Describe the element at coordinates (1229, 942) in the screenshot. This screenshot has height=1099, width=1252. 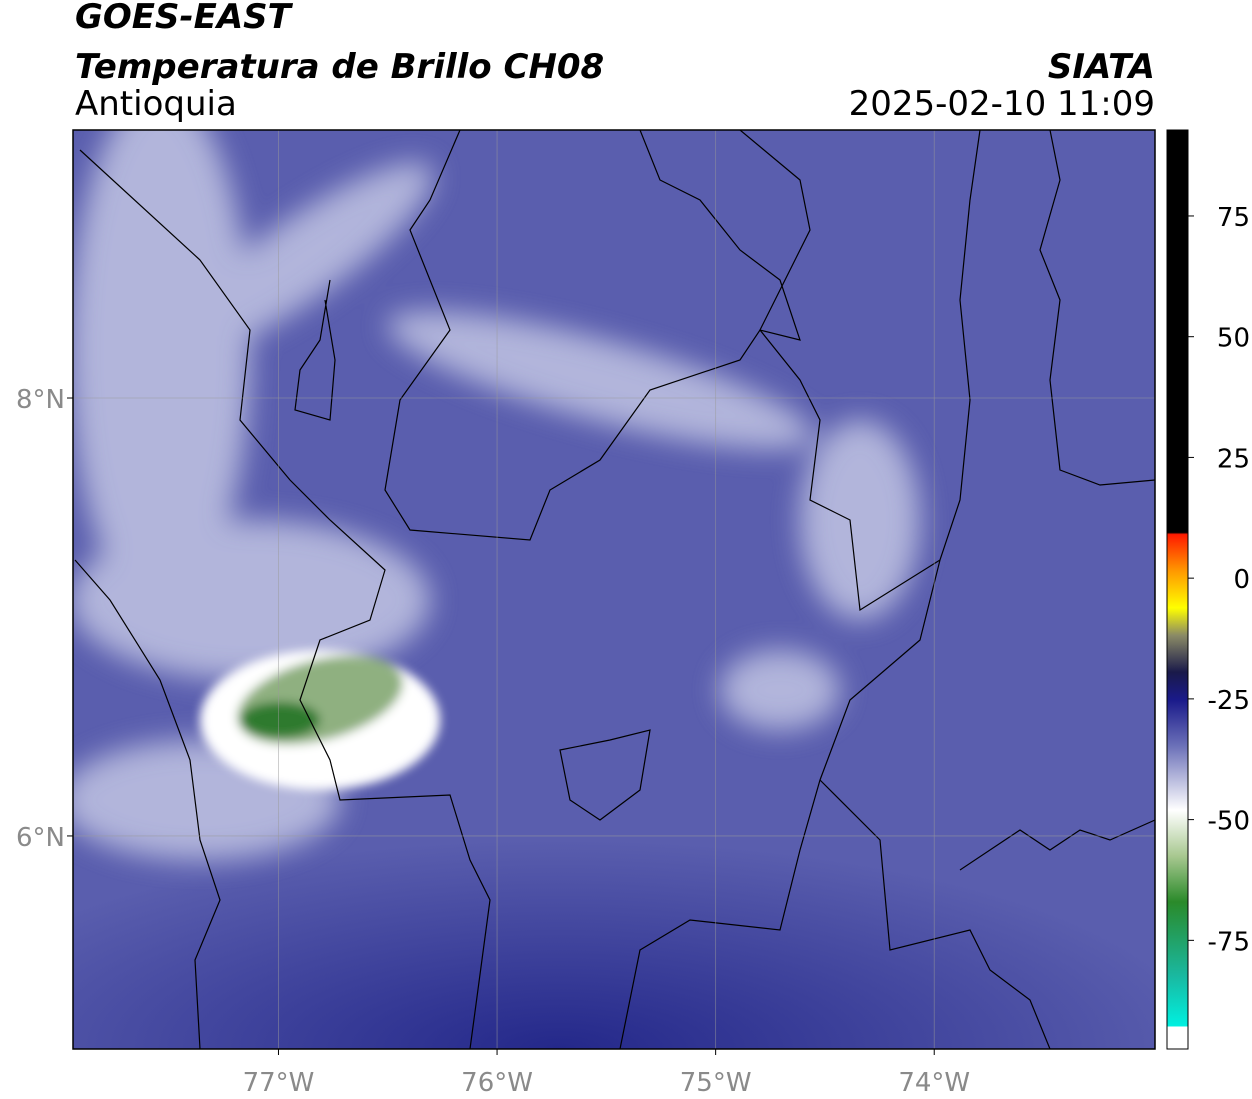
I see `colorbar-tick-label: -75` at that location.